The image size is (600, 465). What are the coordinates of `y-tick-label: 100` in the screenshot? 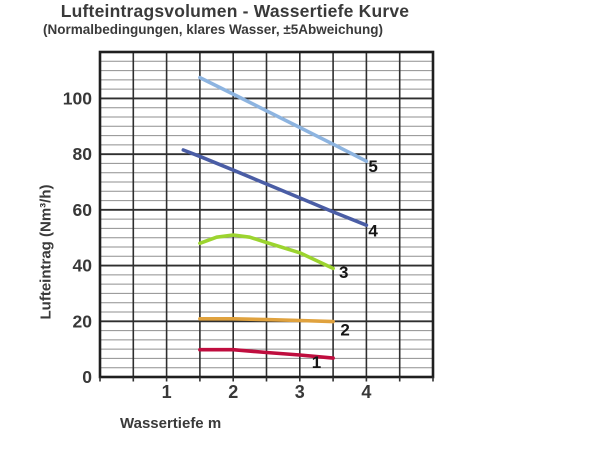 It's located at (77, 99).